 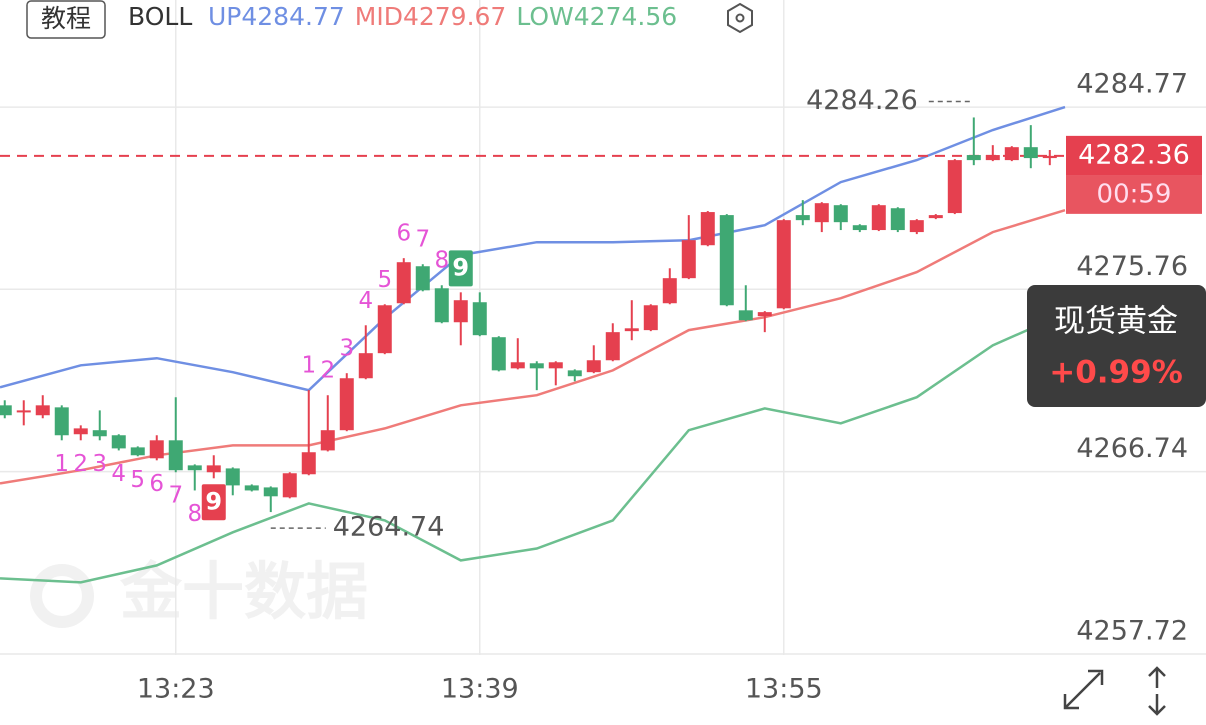 I want to click on indicator-name: BOLL, so click(x=160, y=16).